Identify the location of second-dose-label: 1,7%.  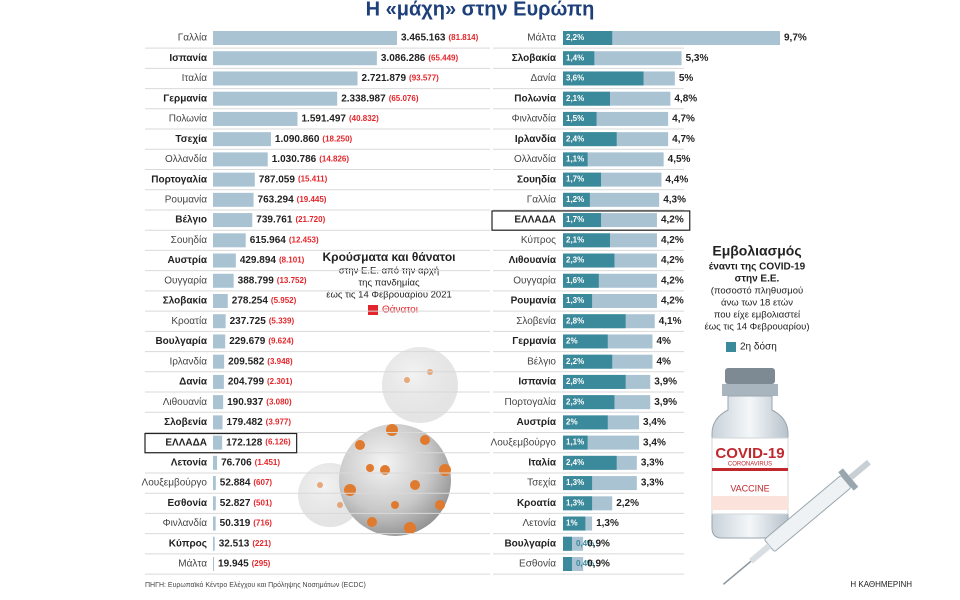
(575, 179).